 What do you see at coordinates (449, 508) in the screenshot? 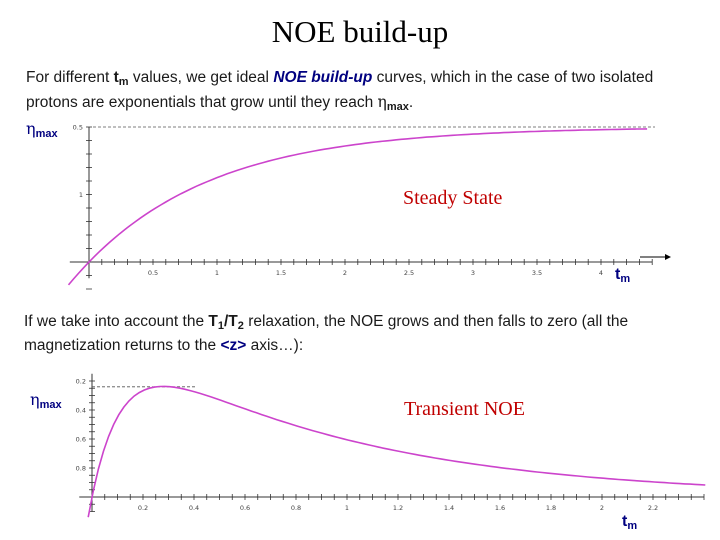
I see `x-tick-label: 1.4` at bounding box center [449, 508].